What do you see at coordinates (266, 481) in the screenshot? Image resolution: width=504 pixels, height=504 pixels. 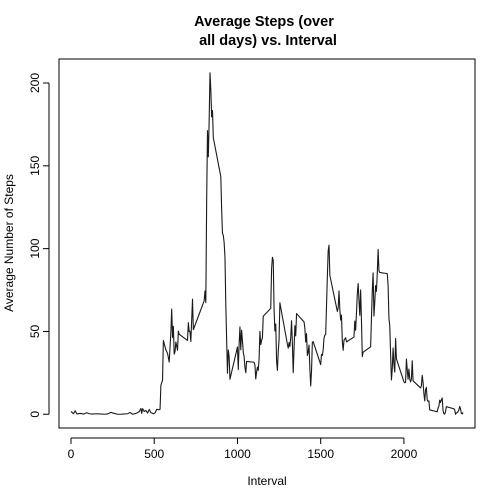 I see `x-axis-label: Interval` at bounding box center [266, 481].